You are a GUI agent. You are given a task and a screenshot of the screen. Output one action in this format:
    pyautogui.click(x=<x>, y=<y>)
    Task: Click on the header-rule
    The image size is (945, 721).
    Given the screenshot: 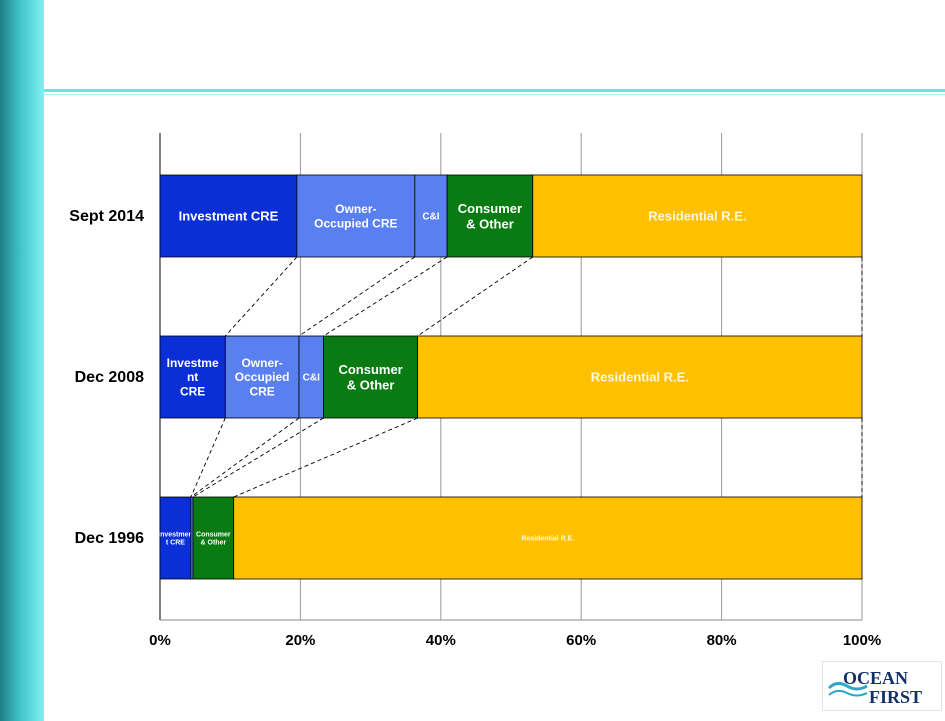 What is the action you would take?
    pyautogui.click(x=494, y=90)
    